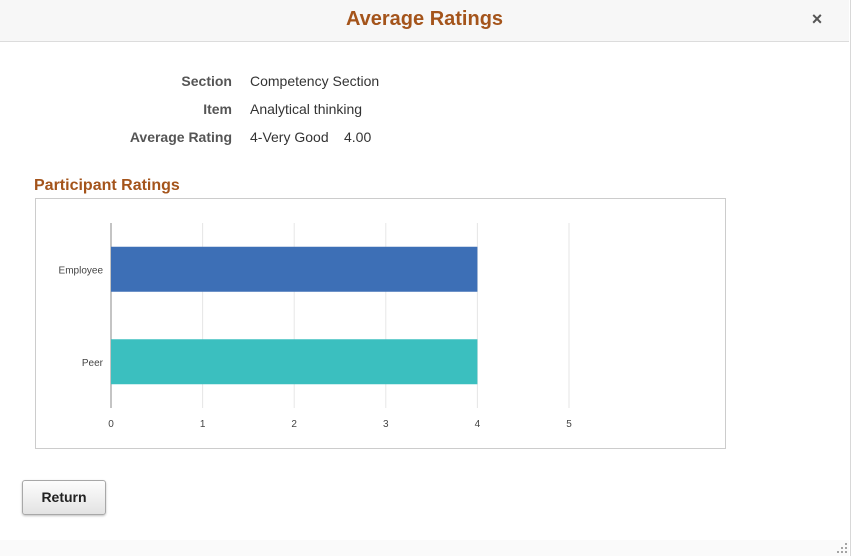 Image resolution: width=851 pixels, height=556 pixels. What do you see at coordinates (424, 548) in the screenshot?
I see `dialog-footer` at bounding box center [424, 548].